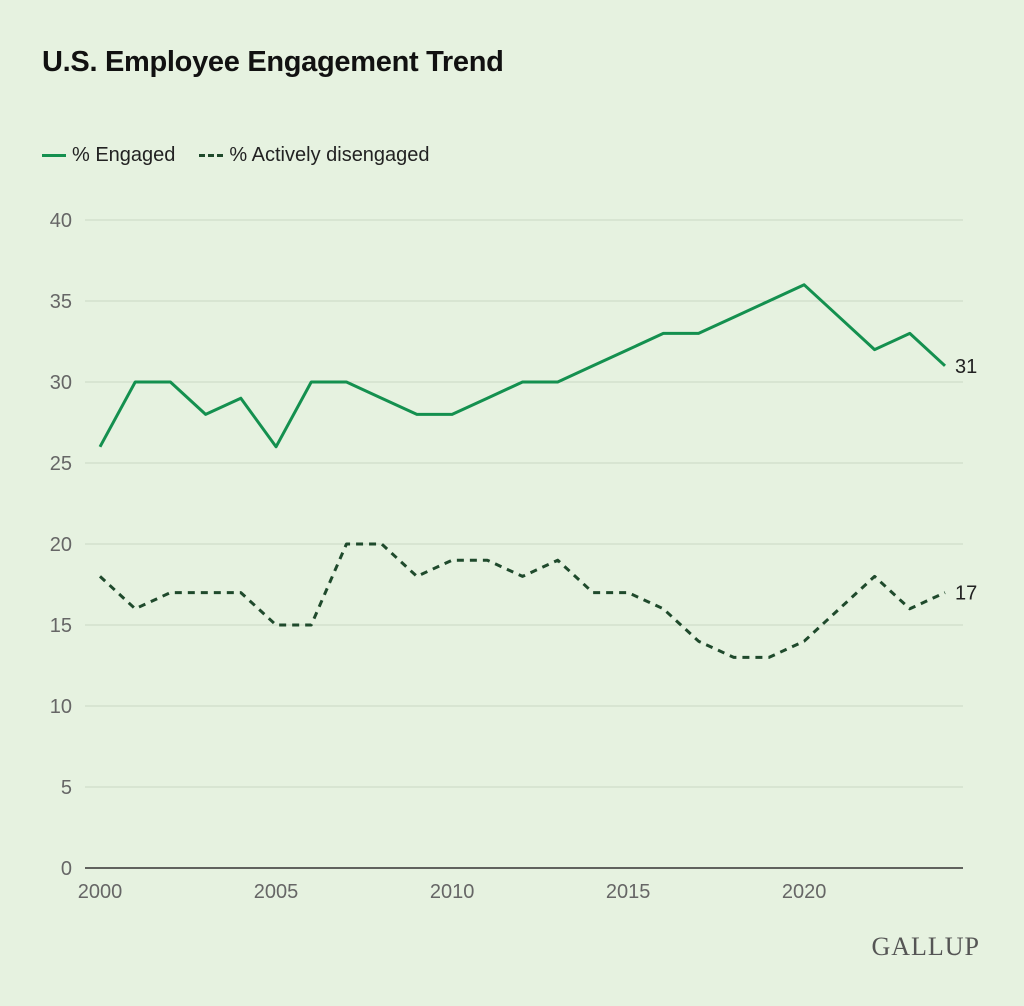  I want to click on y-tick-label: 30, so click(61, 383).